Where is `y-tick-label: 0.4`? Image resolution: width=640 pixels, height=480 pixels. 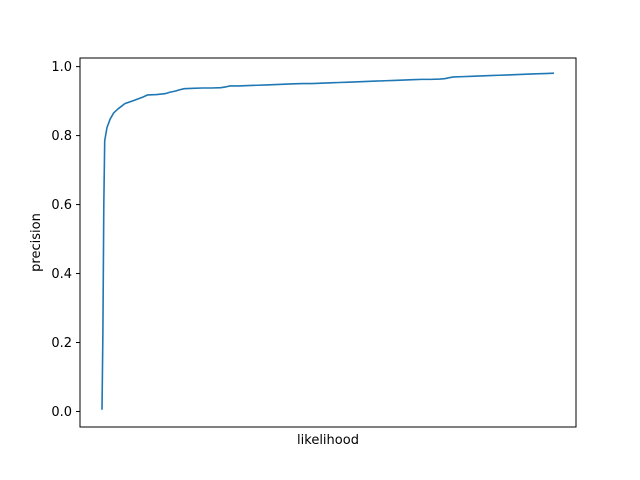 y-tick-label: 0.4 is located at coordinates (61, 274).